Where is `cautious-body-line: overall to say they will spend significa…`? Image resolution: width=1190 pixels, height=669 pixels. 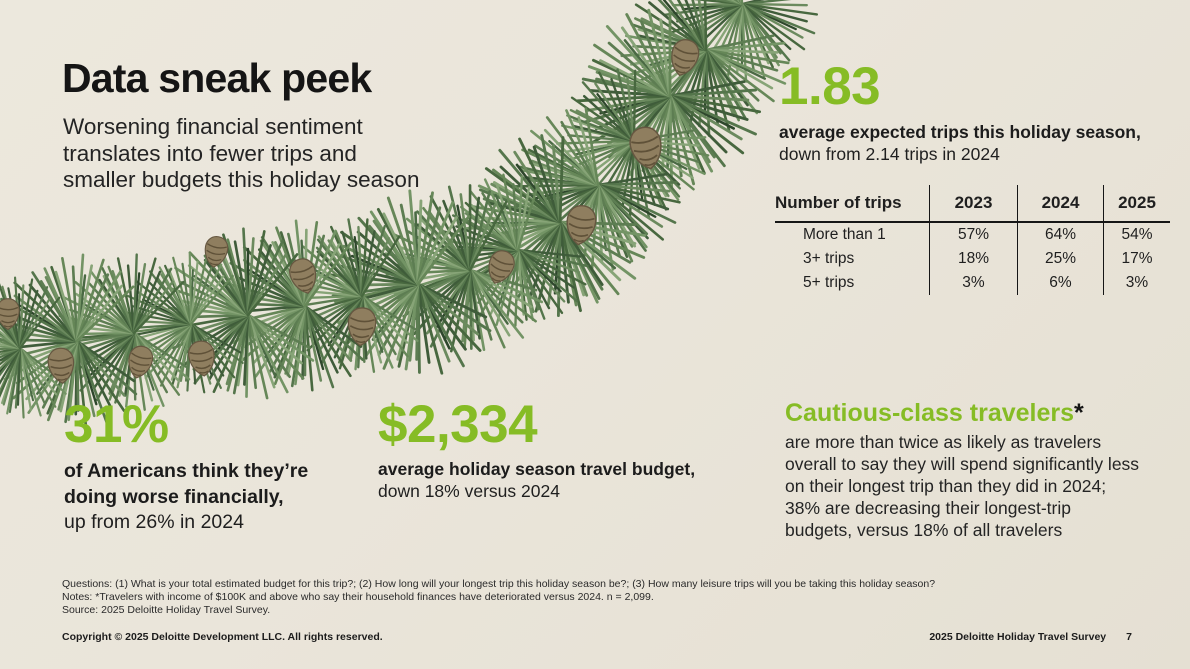 cautious-body-line: overall to say they will spend significa… is located at coordinates (962, 464).